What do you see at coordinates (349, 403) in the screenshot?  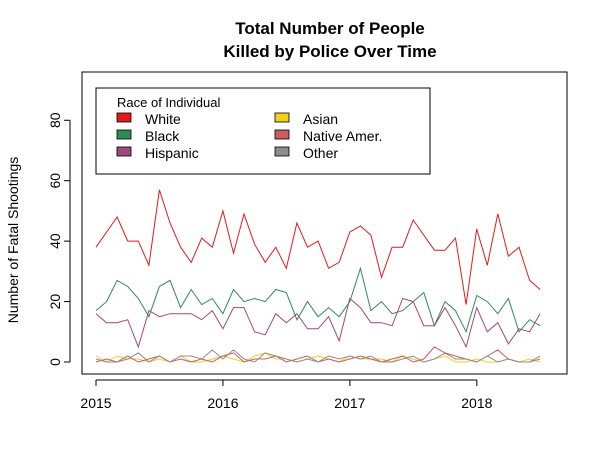 I see `x-tick-label: 2017` at bounding box center [349, 403].